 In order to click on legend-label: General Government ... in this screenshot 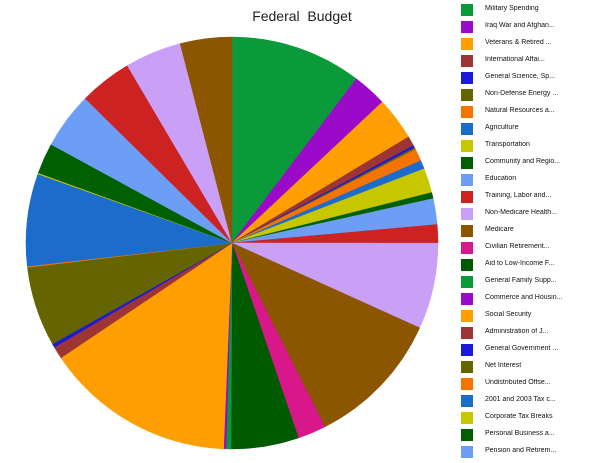, I will do `click(522, 348)`.